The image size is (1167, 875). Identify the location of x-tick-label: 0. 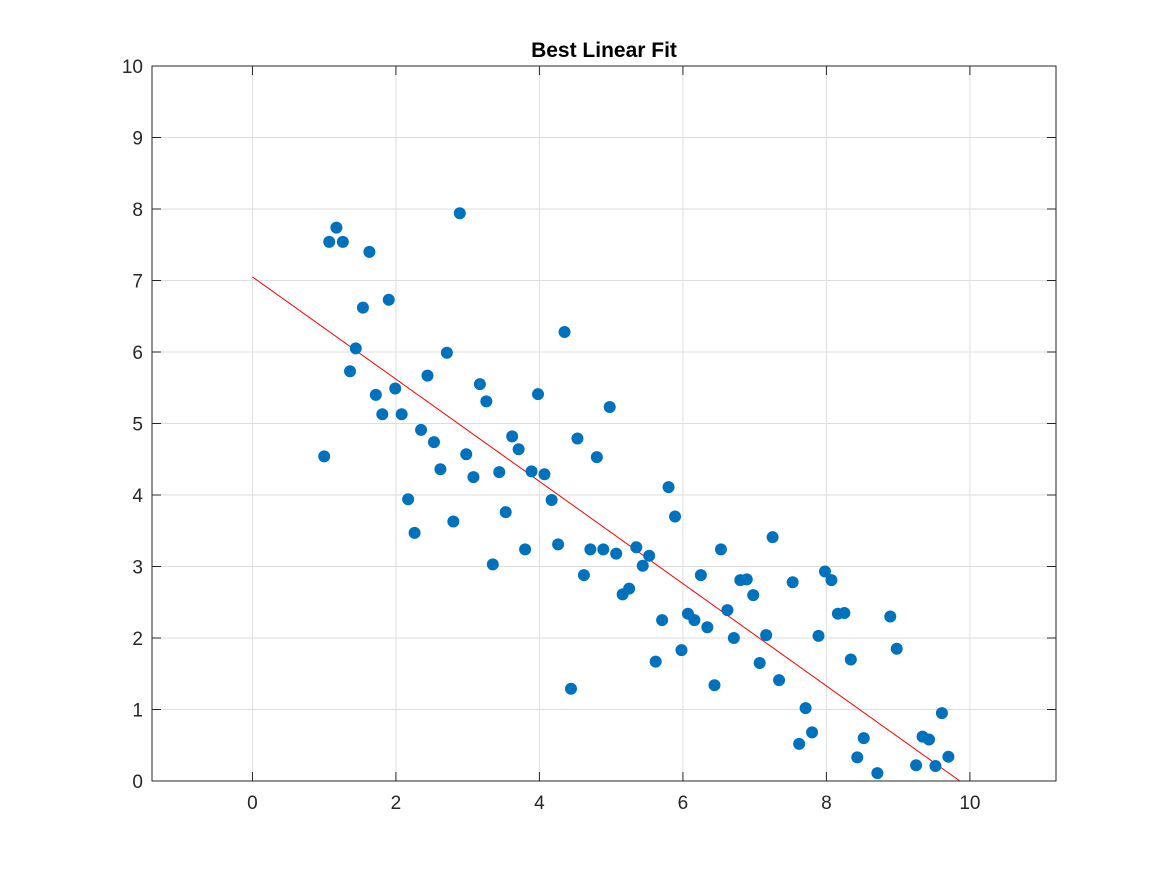
(252, 803).